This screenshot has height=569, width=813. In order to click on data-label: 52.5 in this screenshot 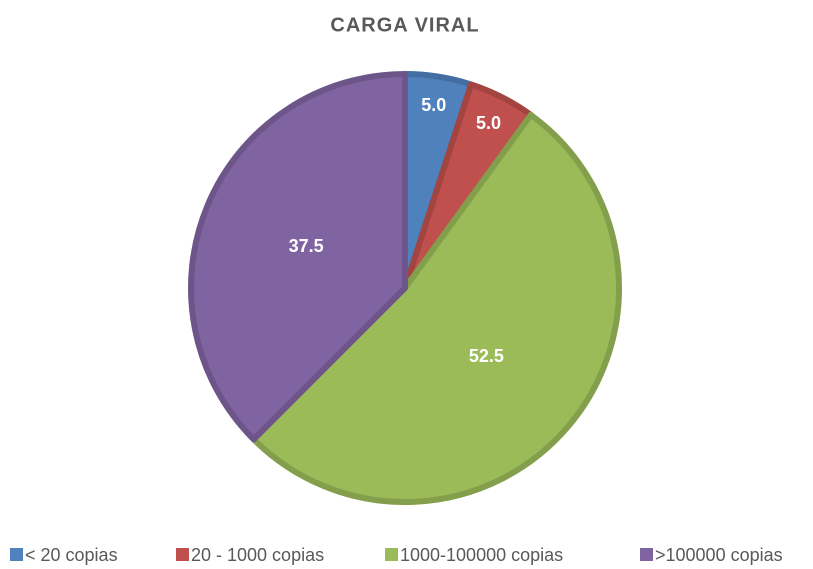, I will do `click(486, 356)`.